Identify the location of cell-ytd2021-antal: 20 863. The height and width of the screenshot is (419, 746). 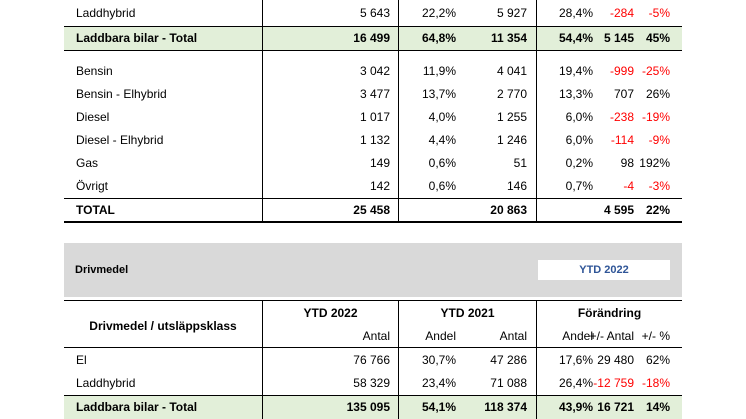
(508, 210).